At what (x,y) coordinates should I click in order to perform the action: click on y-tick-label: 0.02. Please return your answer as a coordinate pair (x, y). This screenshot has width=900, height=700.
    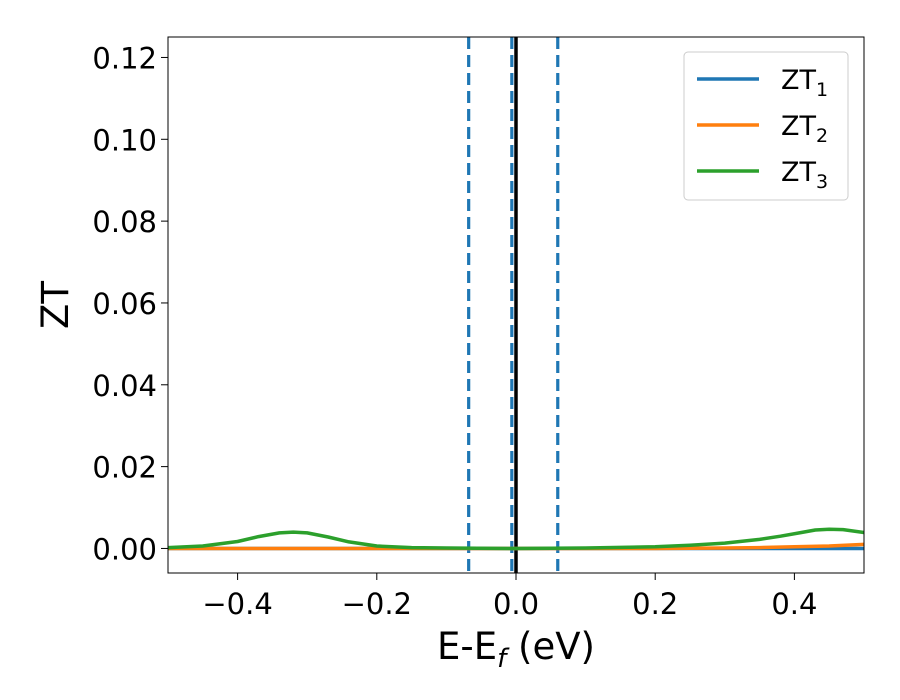
    Looking at the image, I should click on (124, 468).